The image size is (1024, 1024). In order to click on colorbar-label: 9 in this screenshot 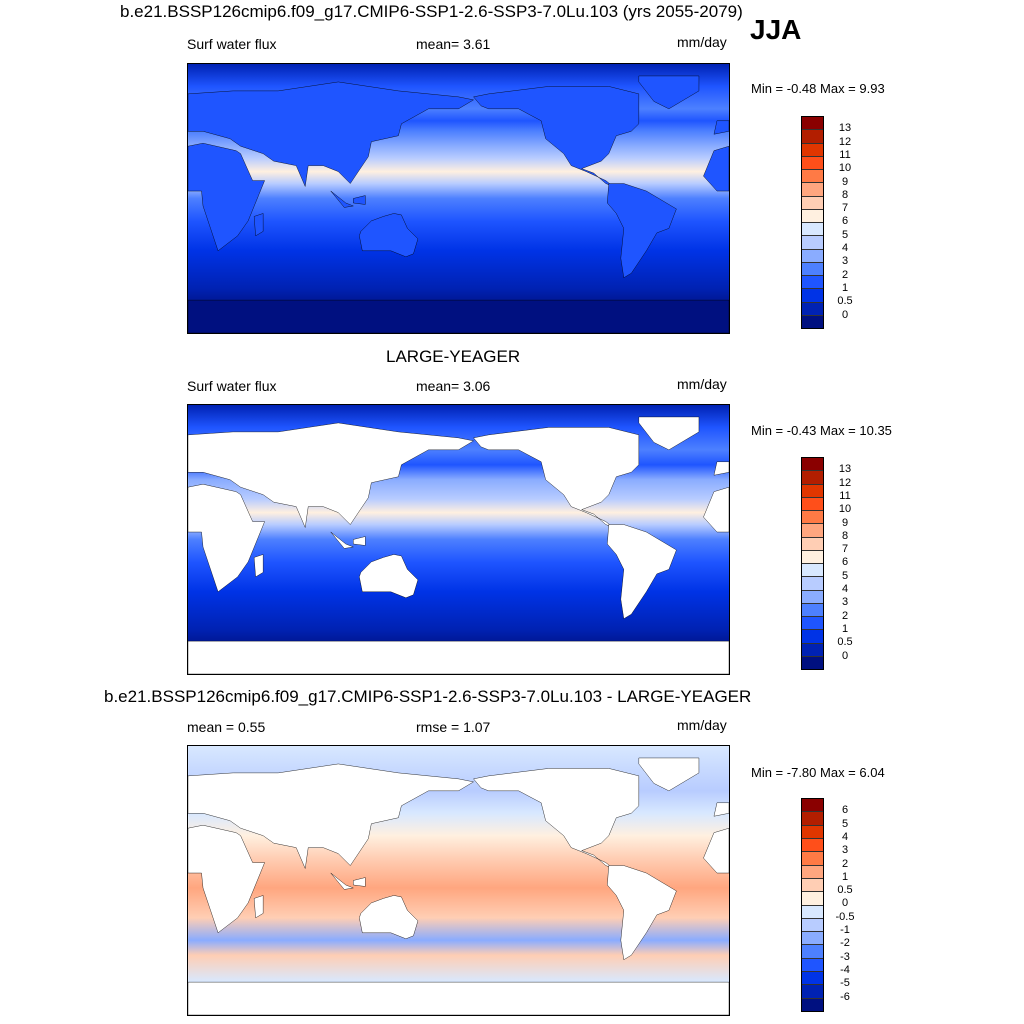, I will do `click(845, 522)`.